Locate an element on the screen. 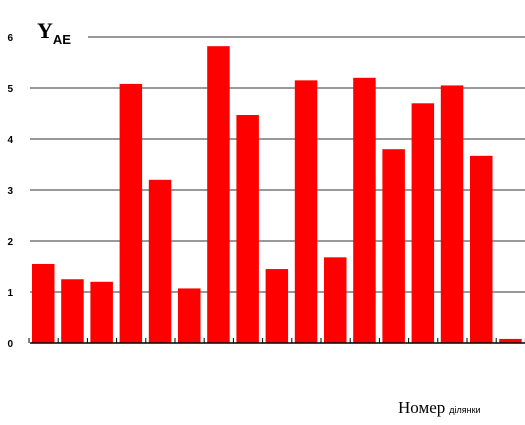  y-axis-label: YAE is located at coordinates (54, 32).